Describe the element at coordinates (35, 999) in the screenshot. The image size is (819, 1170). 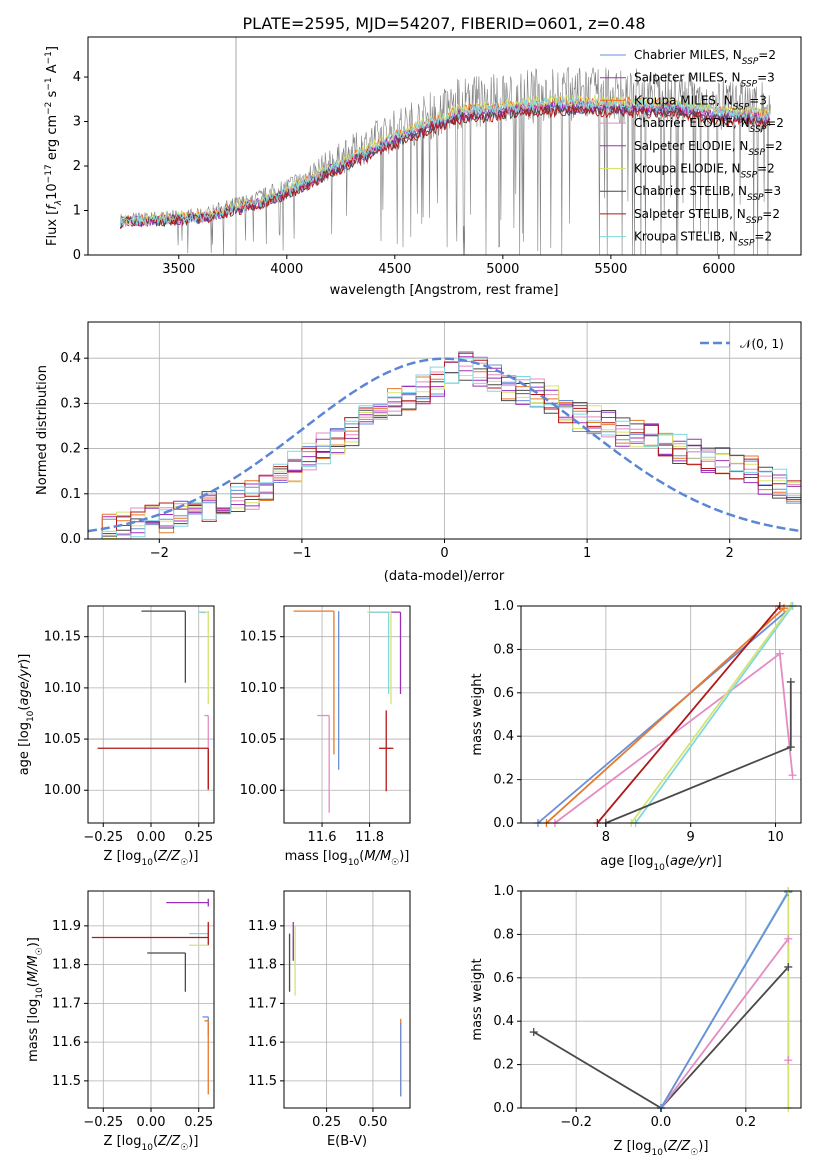
I see `y-axis-label: mass [log10(M/M☉)]` at that location.